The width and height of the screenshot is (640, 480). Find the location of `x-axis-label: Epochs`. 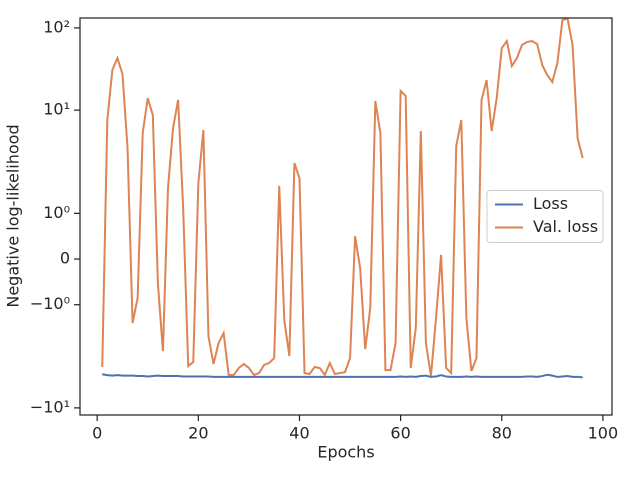

x-axis-label: Epochs is located at coordinates (345, 452).